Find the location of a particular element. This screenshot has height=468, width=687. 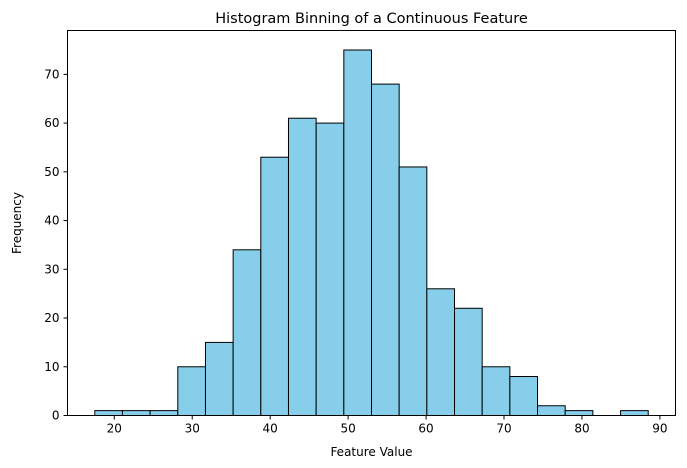

x-tick-label: 60 is located at coordinates (425, 429).